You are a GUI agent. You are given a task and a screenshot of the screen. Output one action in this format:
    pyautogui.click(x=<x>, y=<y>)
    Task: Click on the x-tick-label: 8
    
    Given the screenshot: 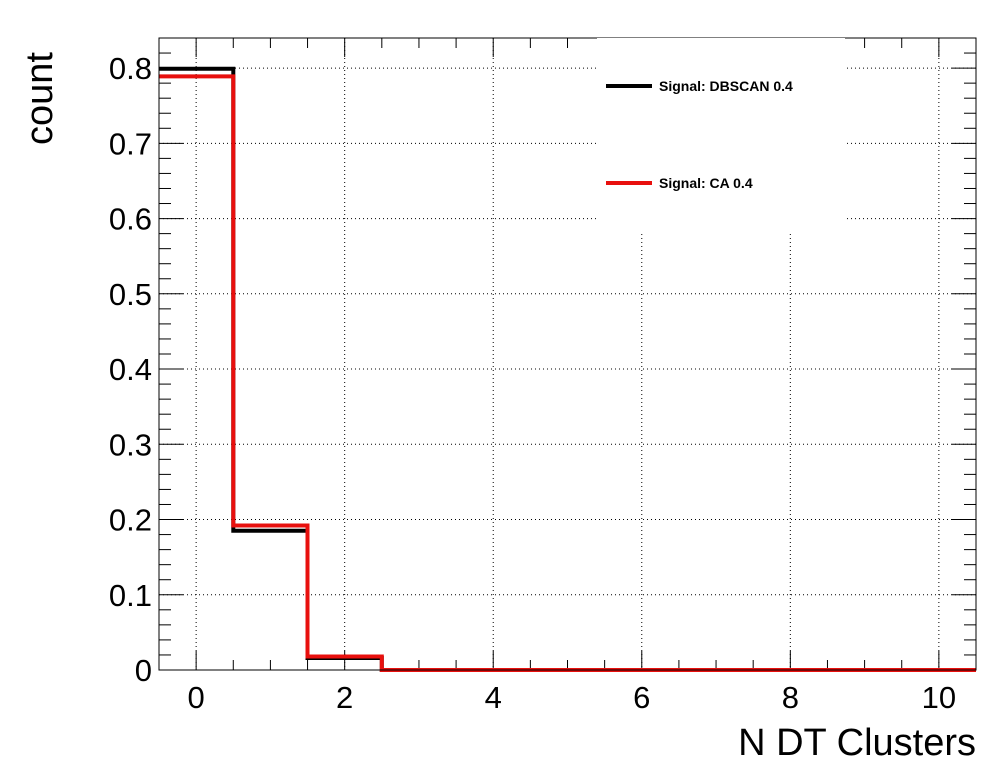 What is the action you would take?
    pyautogui.click(x=790, y=697)
    